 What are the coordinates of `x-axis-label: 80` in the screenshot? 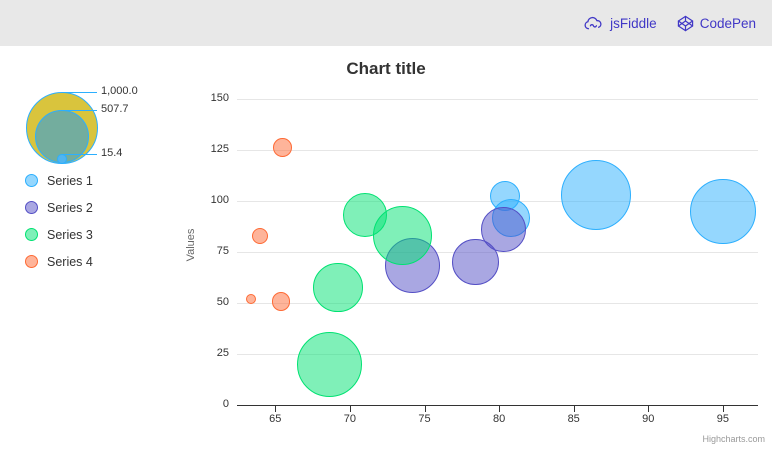 It's located at (499, 419).